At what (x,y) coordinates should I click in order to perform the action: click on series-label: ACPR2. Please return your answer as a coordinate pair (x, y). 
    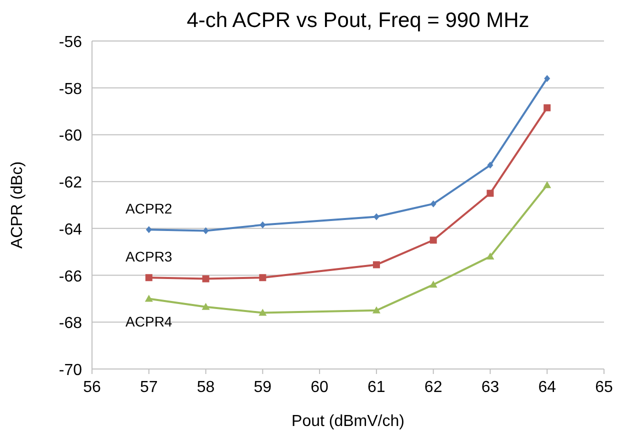
    Looking at the image, I should click on (149, 208).